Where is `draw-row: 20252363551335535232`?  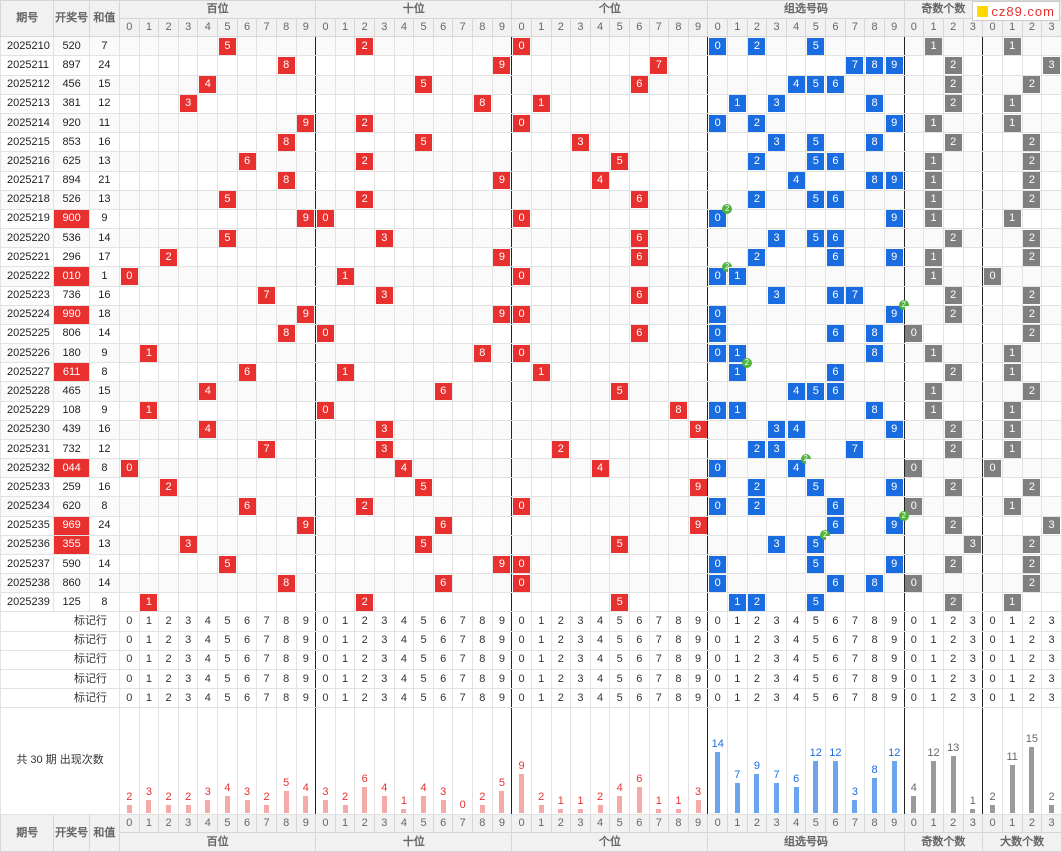 draw-row: 20252363551335535232 is located at coordinates (531, 542).